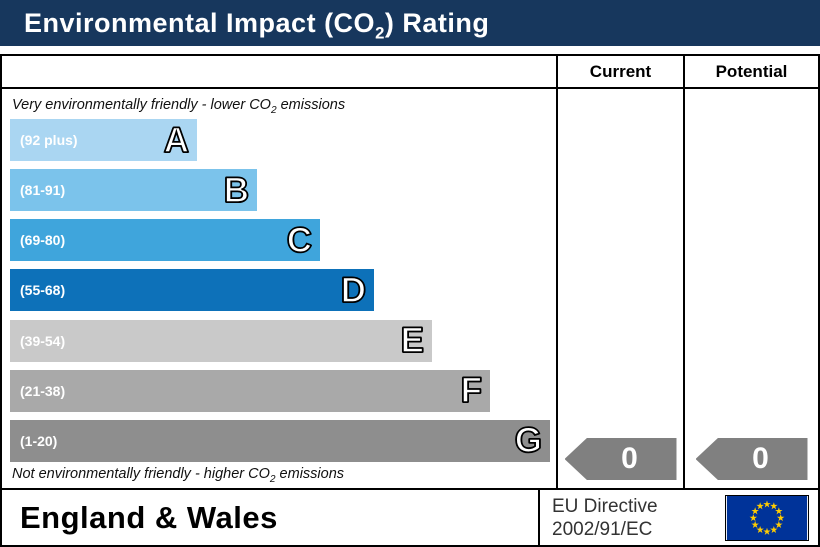  What do you see at coordinates (767, 517) in the screenshot?
I see `eu-flag-icon` at bounding box center [767, 517].